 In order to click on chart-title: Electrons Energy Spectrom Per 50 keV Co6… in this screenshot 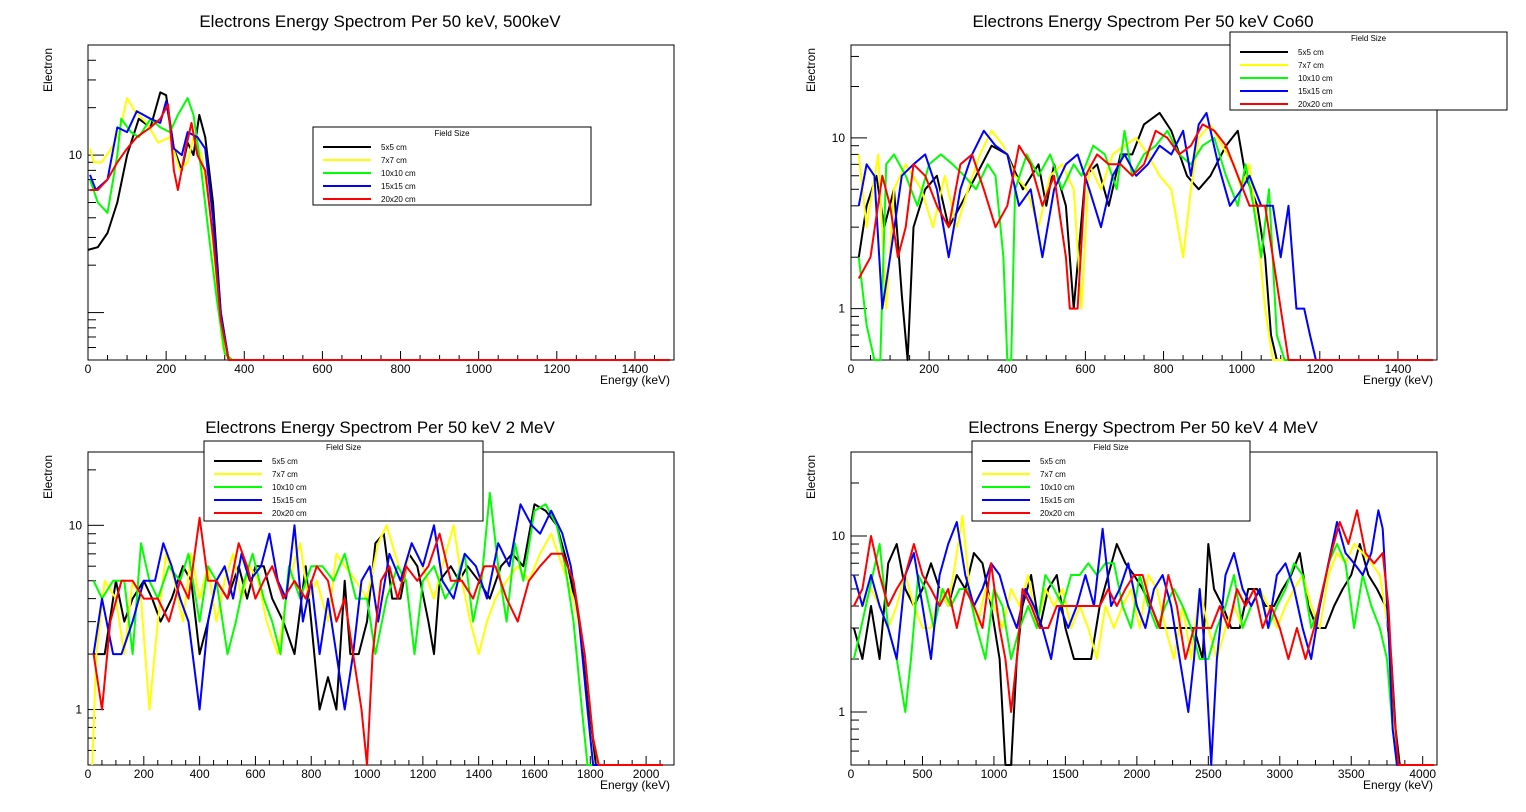, I will do `click(1142, 21)`.